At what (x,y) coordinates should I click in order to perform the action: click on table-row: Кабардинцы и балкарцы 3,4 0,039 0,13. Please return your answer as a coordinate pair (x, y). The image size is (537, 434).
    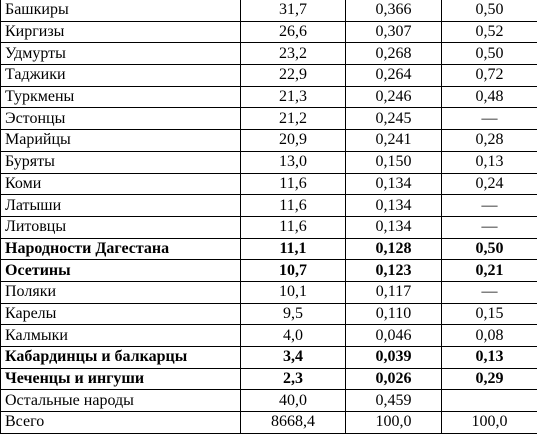
    Looking at the image, I should click on (268, 357).